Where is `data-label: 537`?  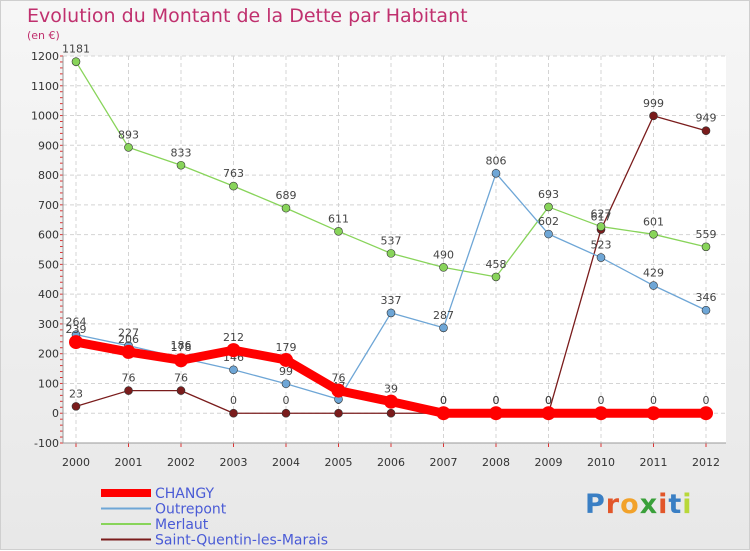 data-label: 537 is located at coordinates (391, 240).